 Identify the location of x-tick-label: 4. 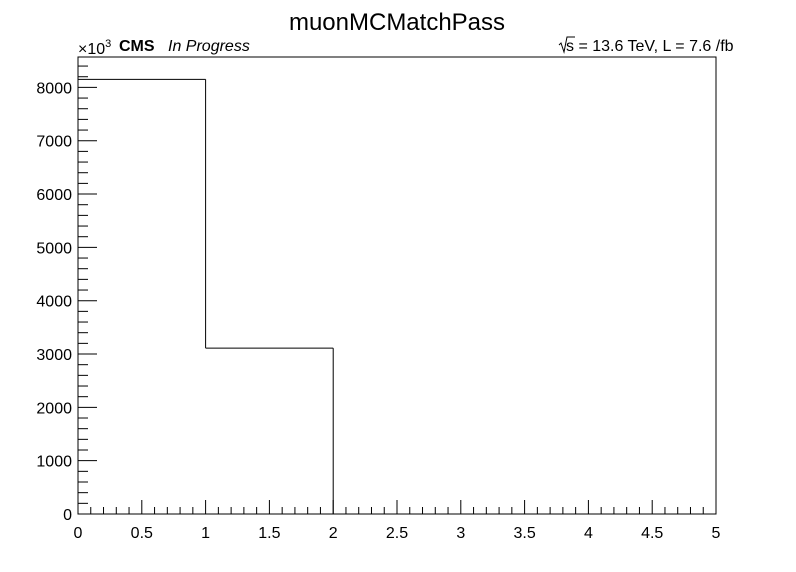
(588, 533).